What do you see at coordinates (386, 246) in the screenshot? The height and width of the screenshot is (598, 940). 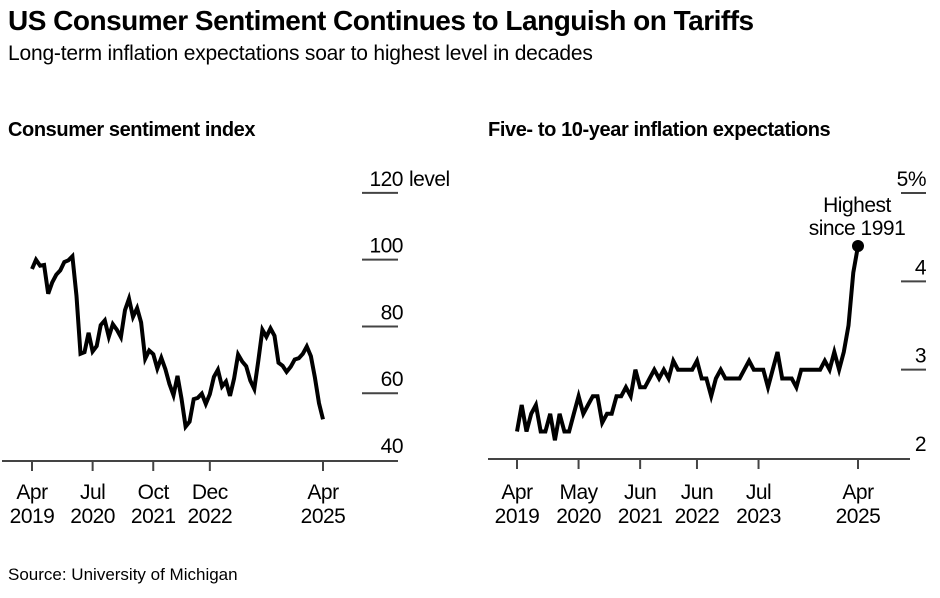 I see `y-axis-label: 100` at bounding box center [386, 246].